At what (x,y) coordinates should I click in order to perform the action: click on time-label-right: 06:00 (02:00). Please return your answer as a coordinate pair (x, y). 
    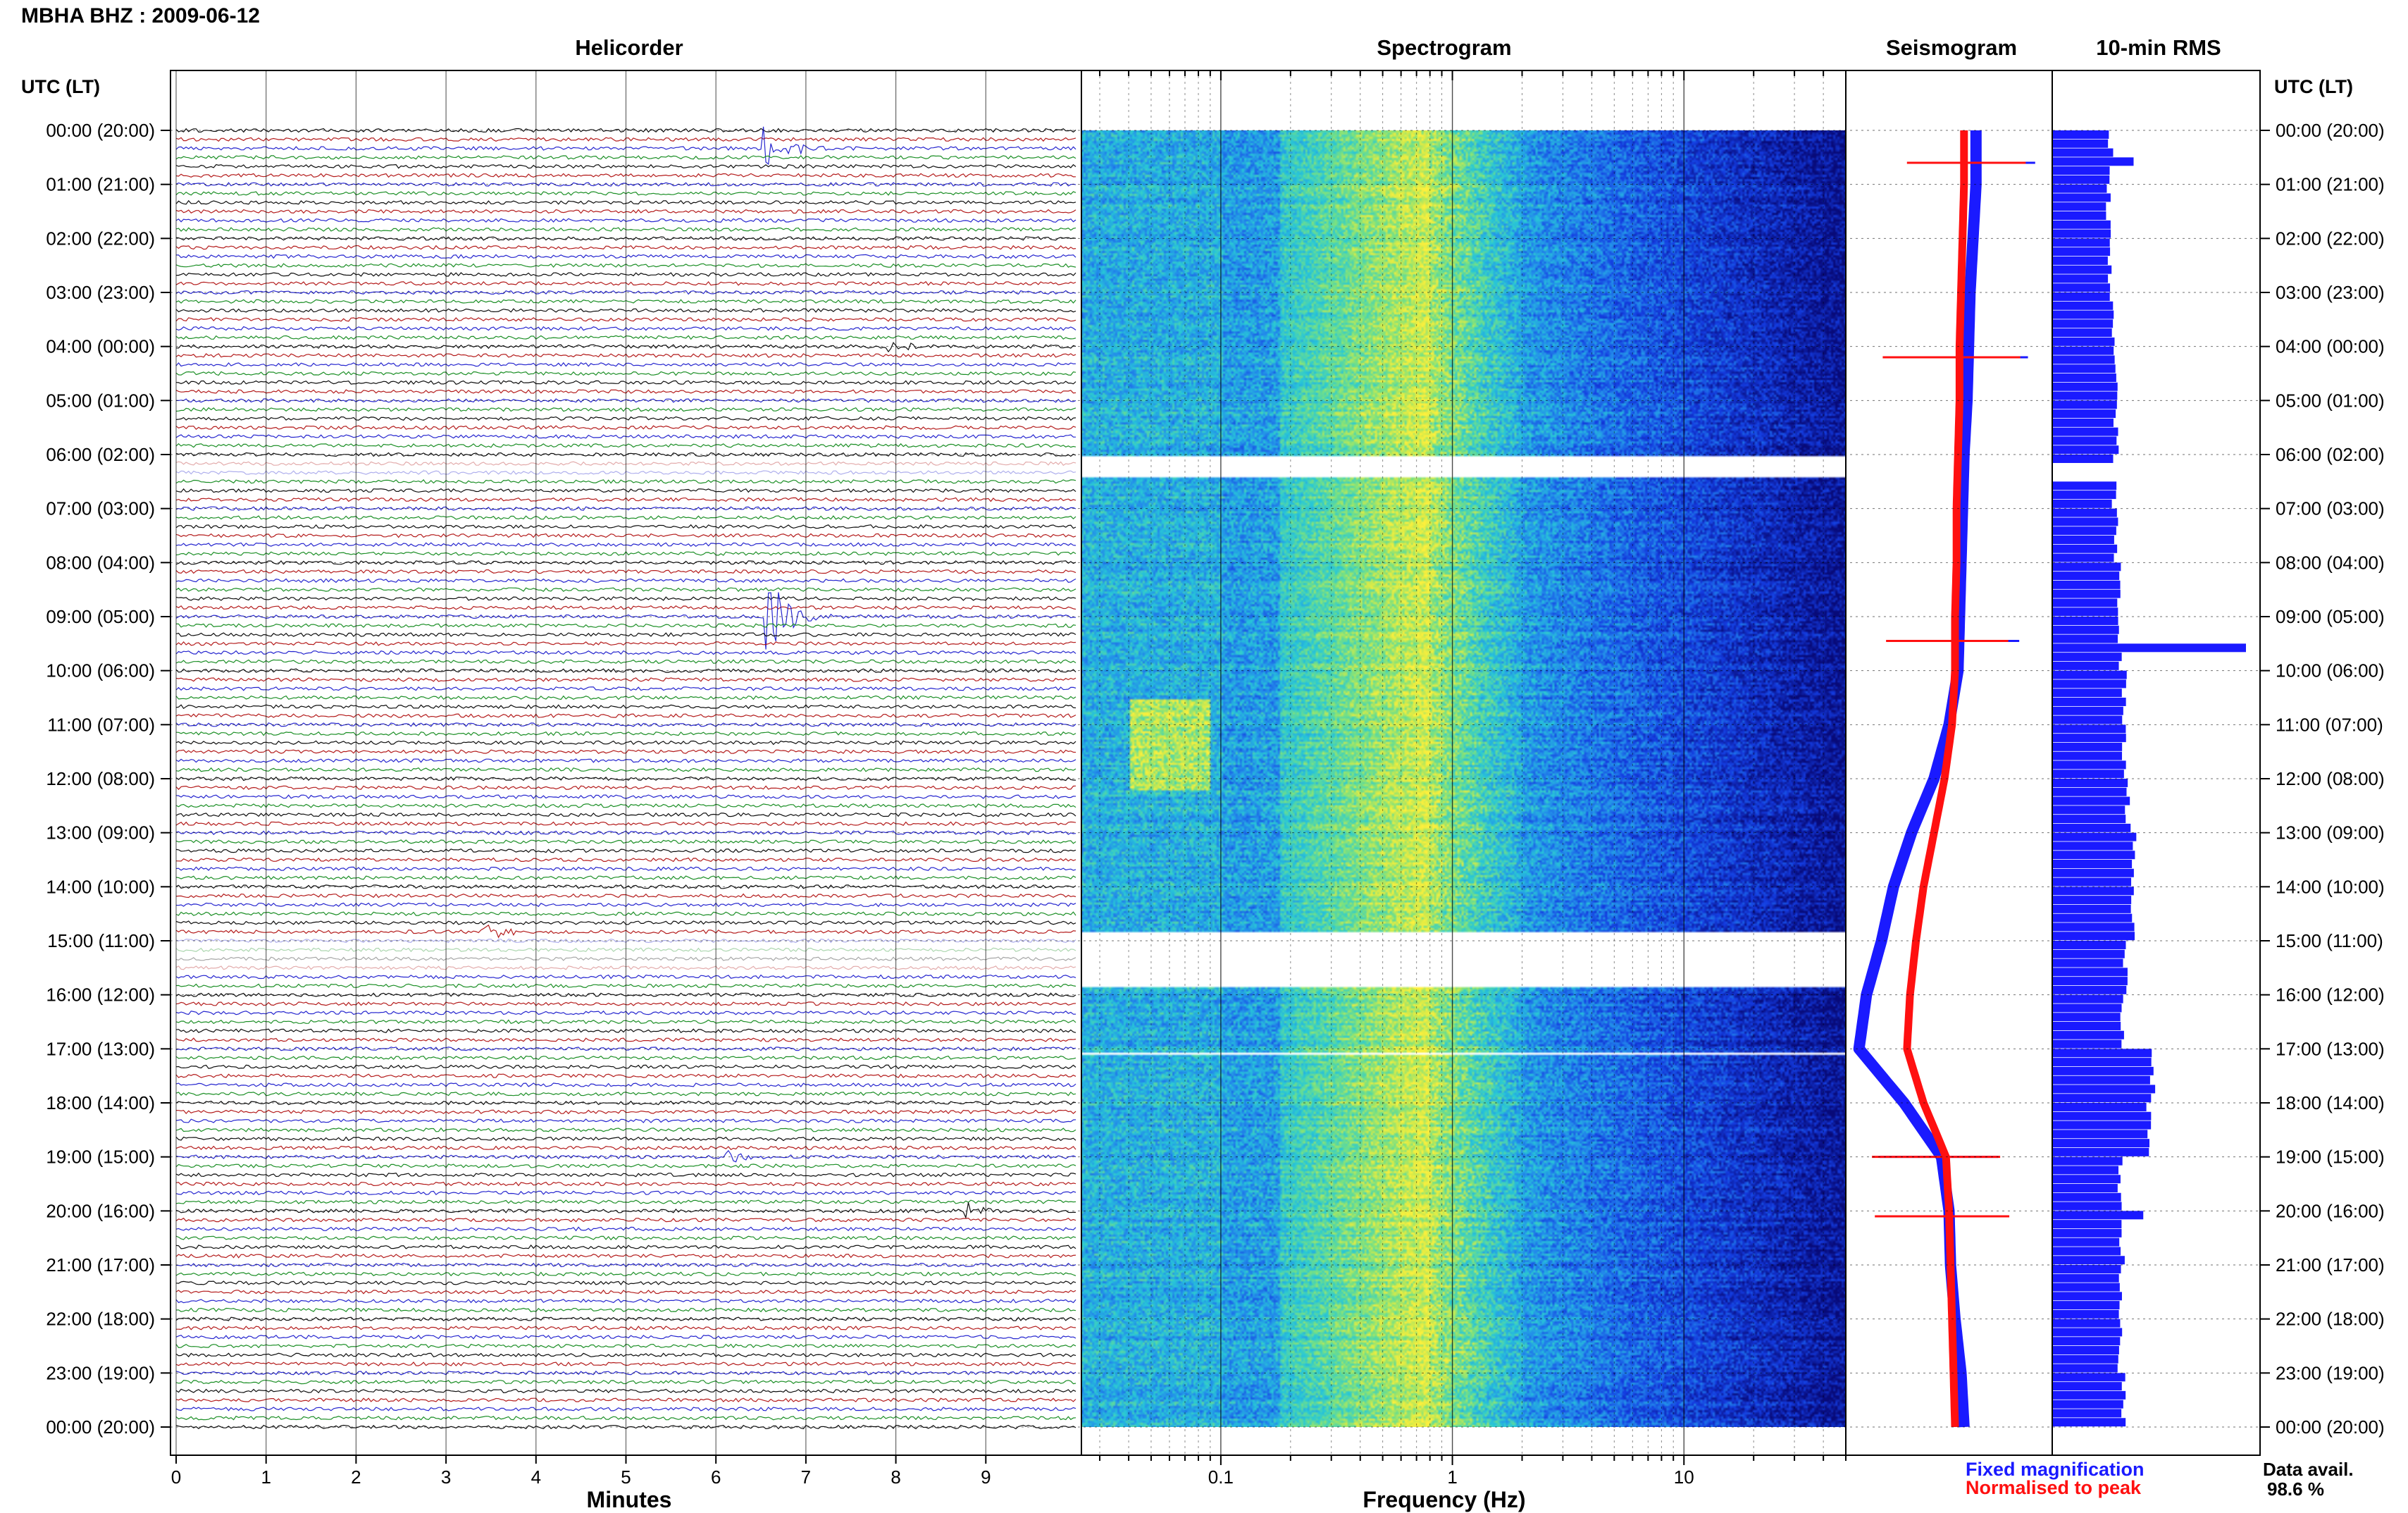
    Looking at the image, I should click on (2330, 455).